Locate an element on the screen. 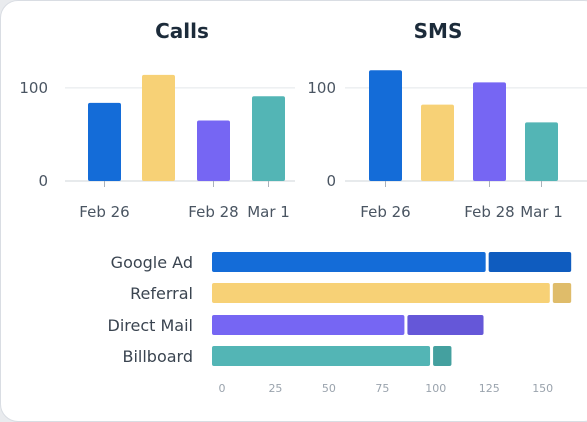 Image resolution: width=587 pixels, height=422 pixels. x-tick-label: 25 is located at coordinates (275, 388).